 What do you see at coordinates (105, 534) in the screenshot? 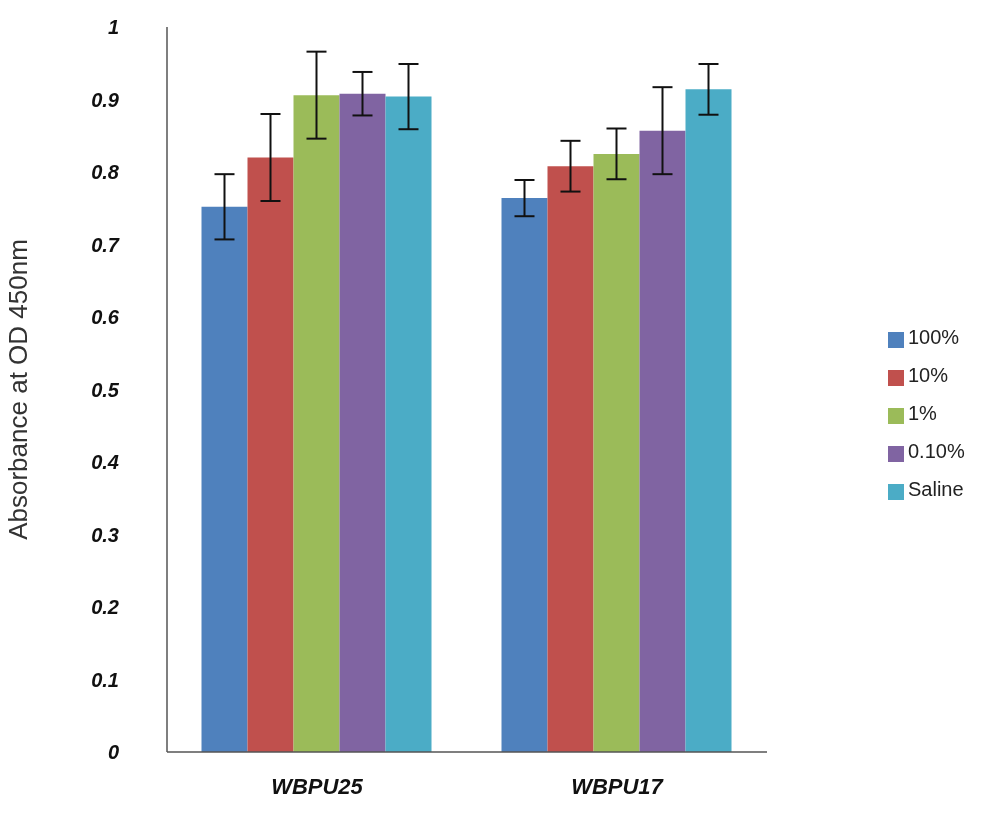
I see `y-tick-label: 0.3` at bounding box center [105, 534].